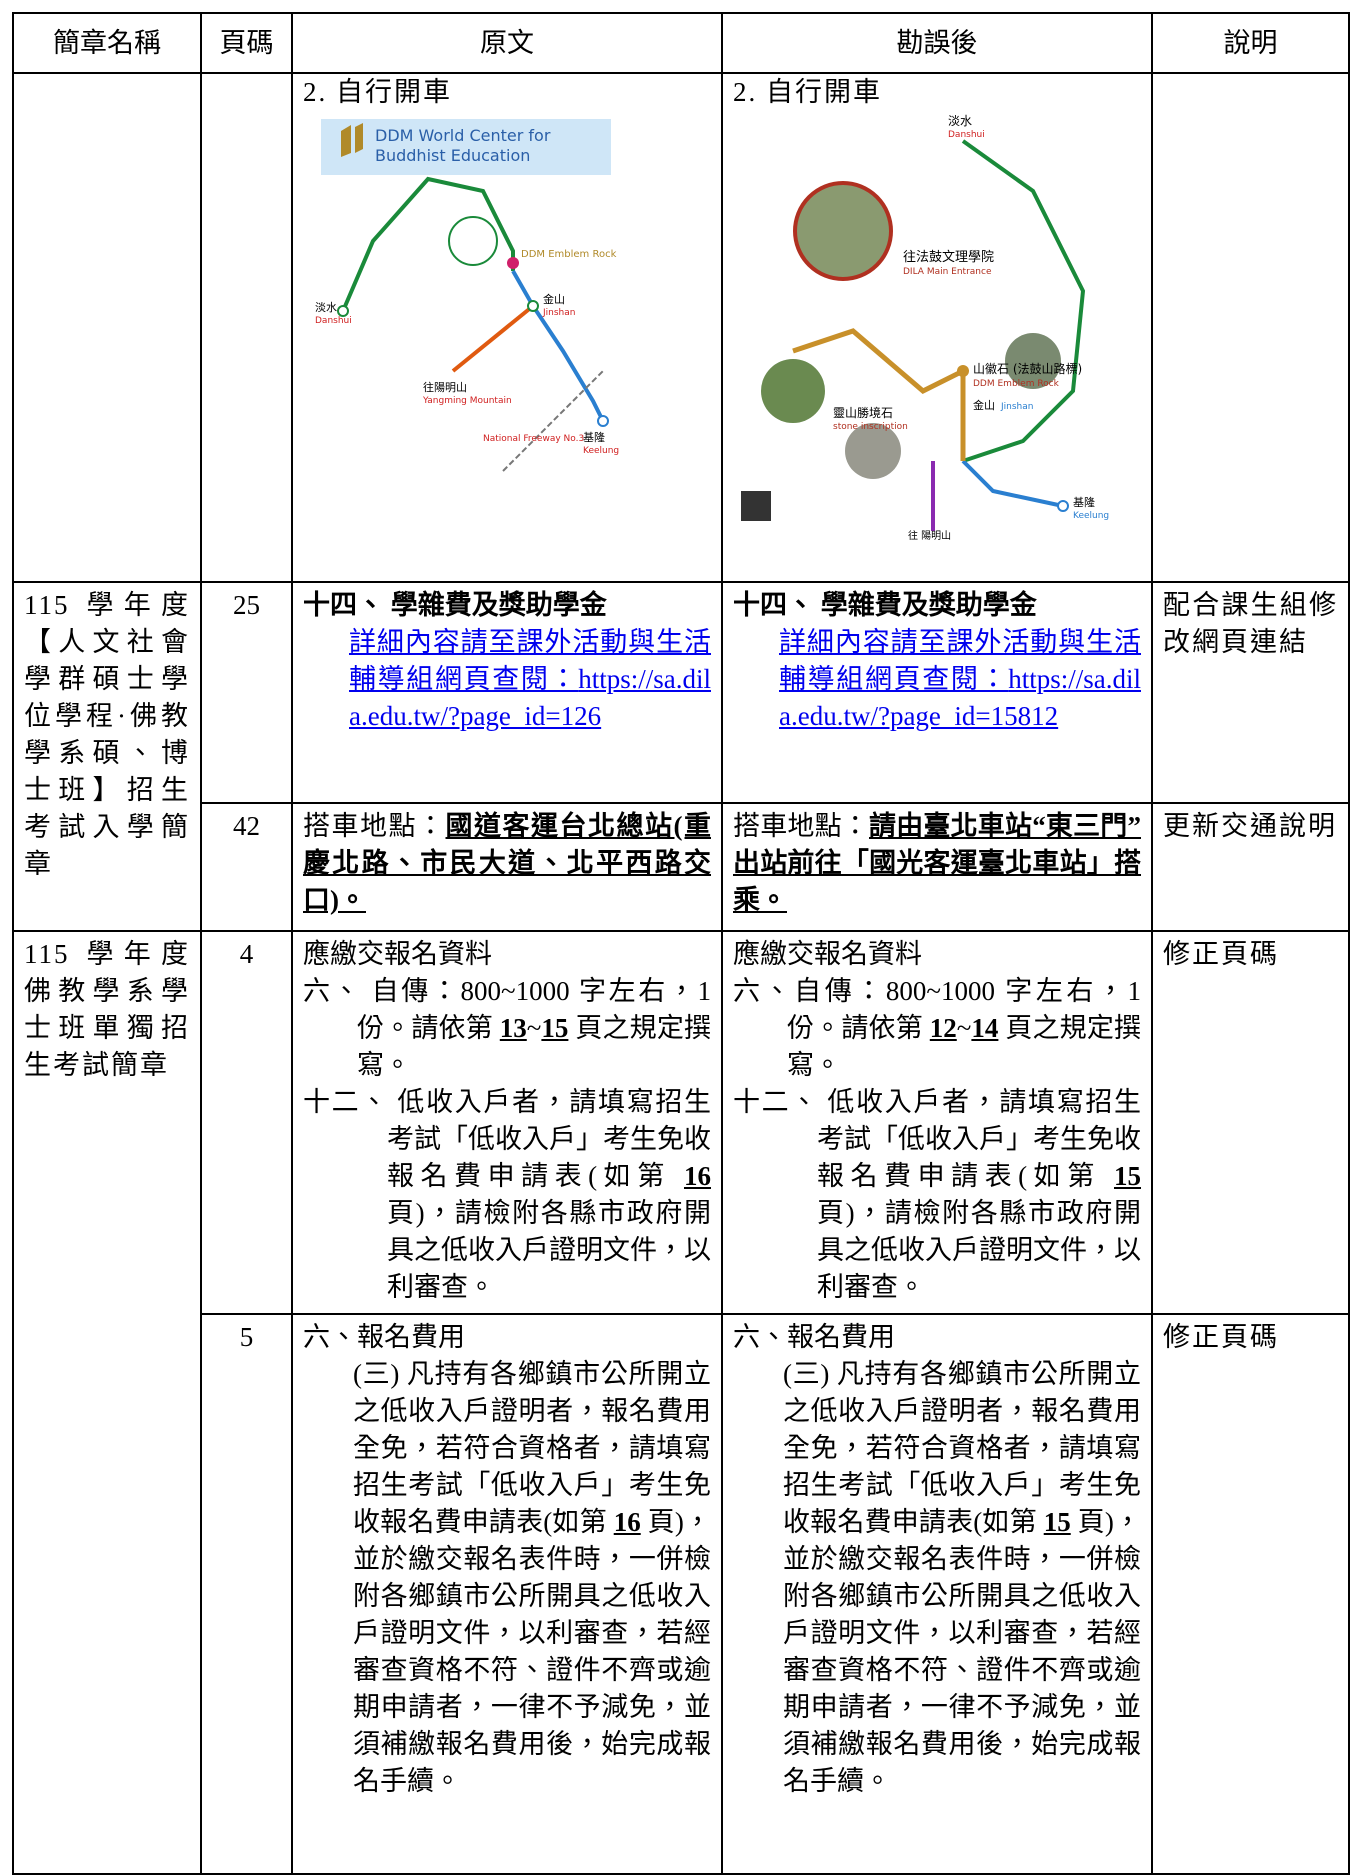  What do you see at coordinates (467, 401) in the screenshot?
I see `map-label: Yangming Mountain` at bounding box center [467, 401].